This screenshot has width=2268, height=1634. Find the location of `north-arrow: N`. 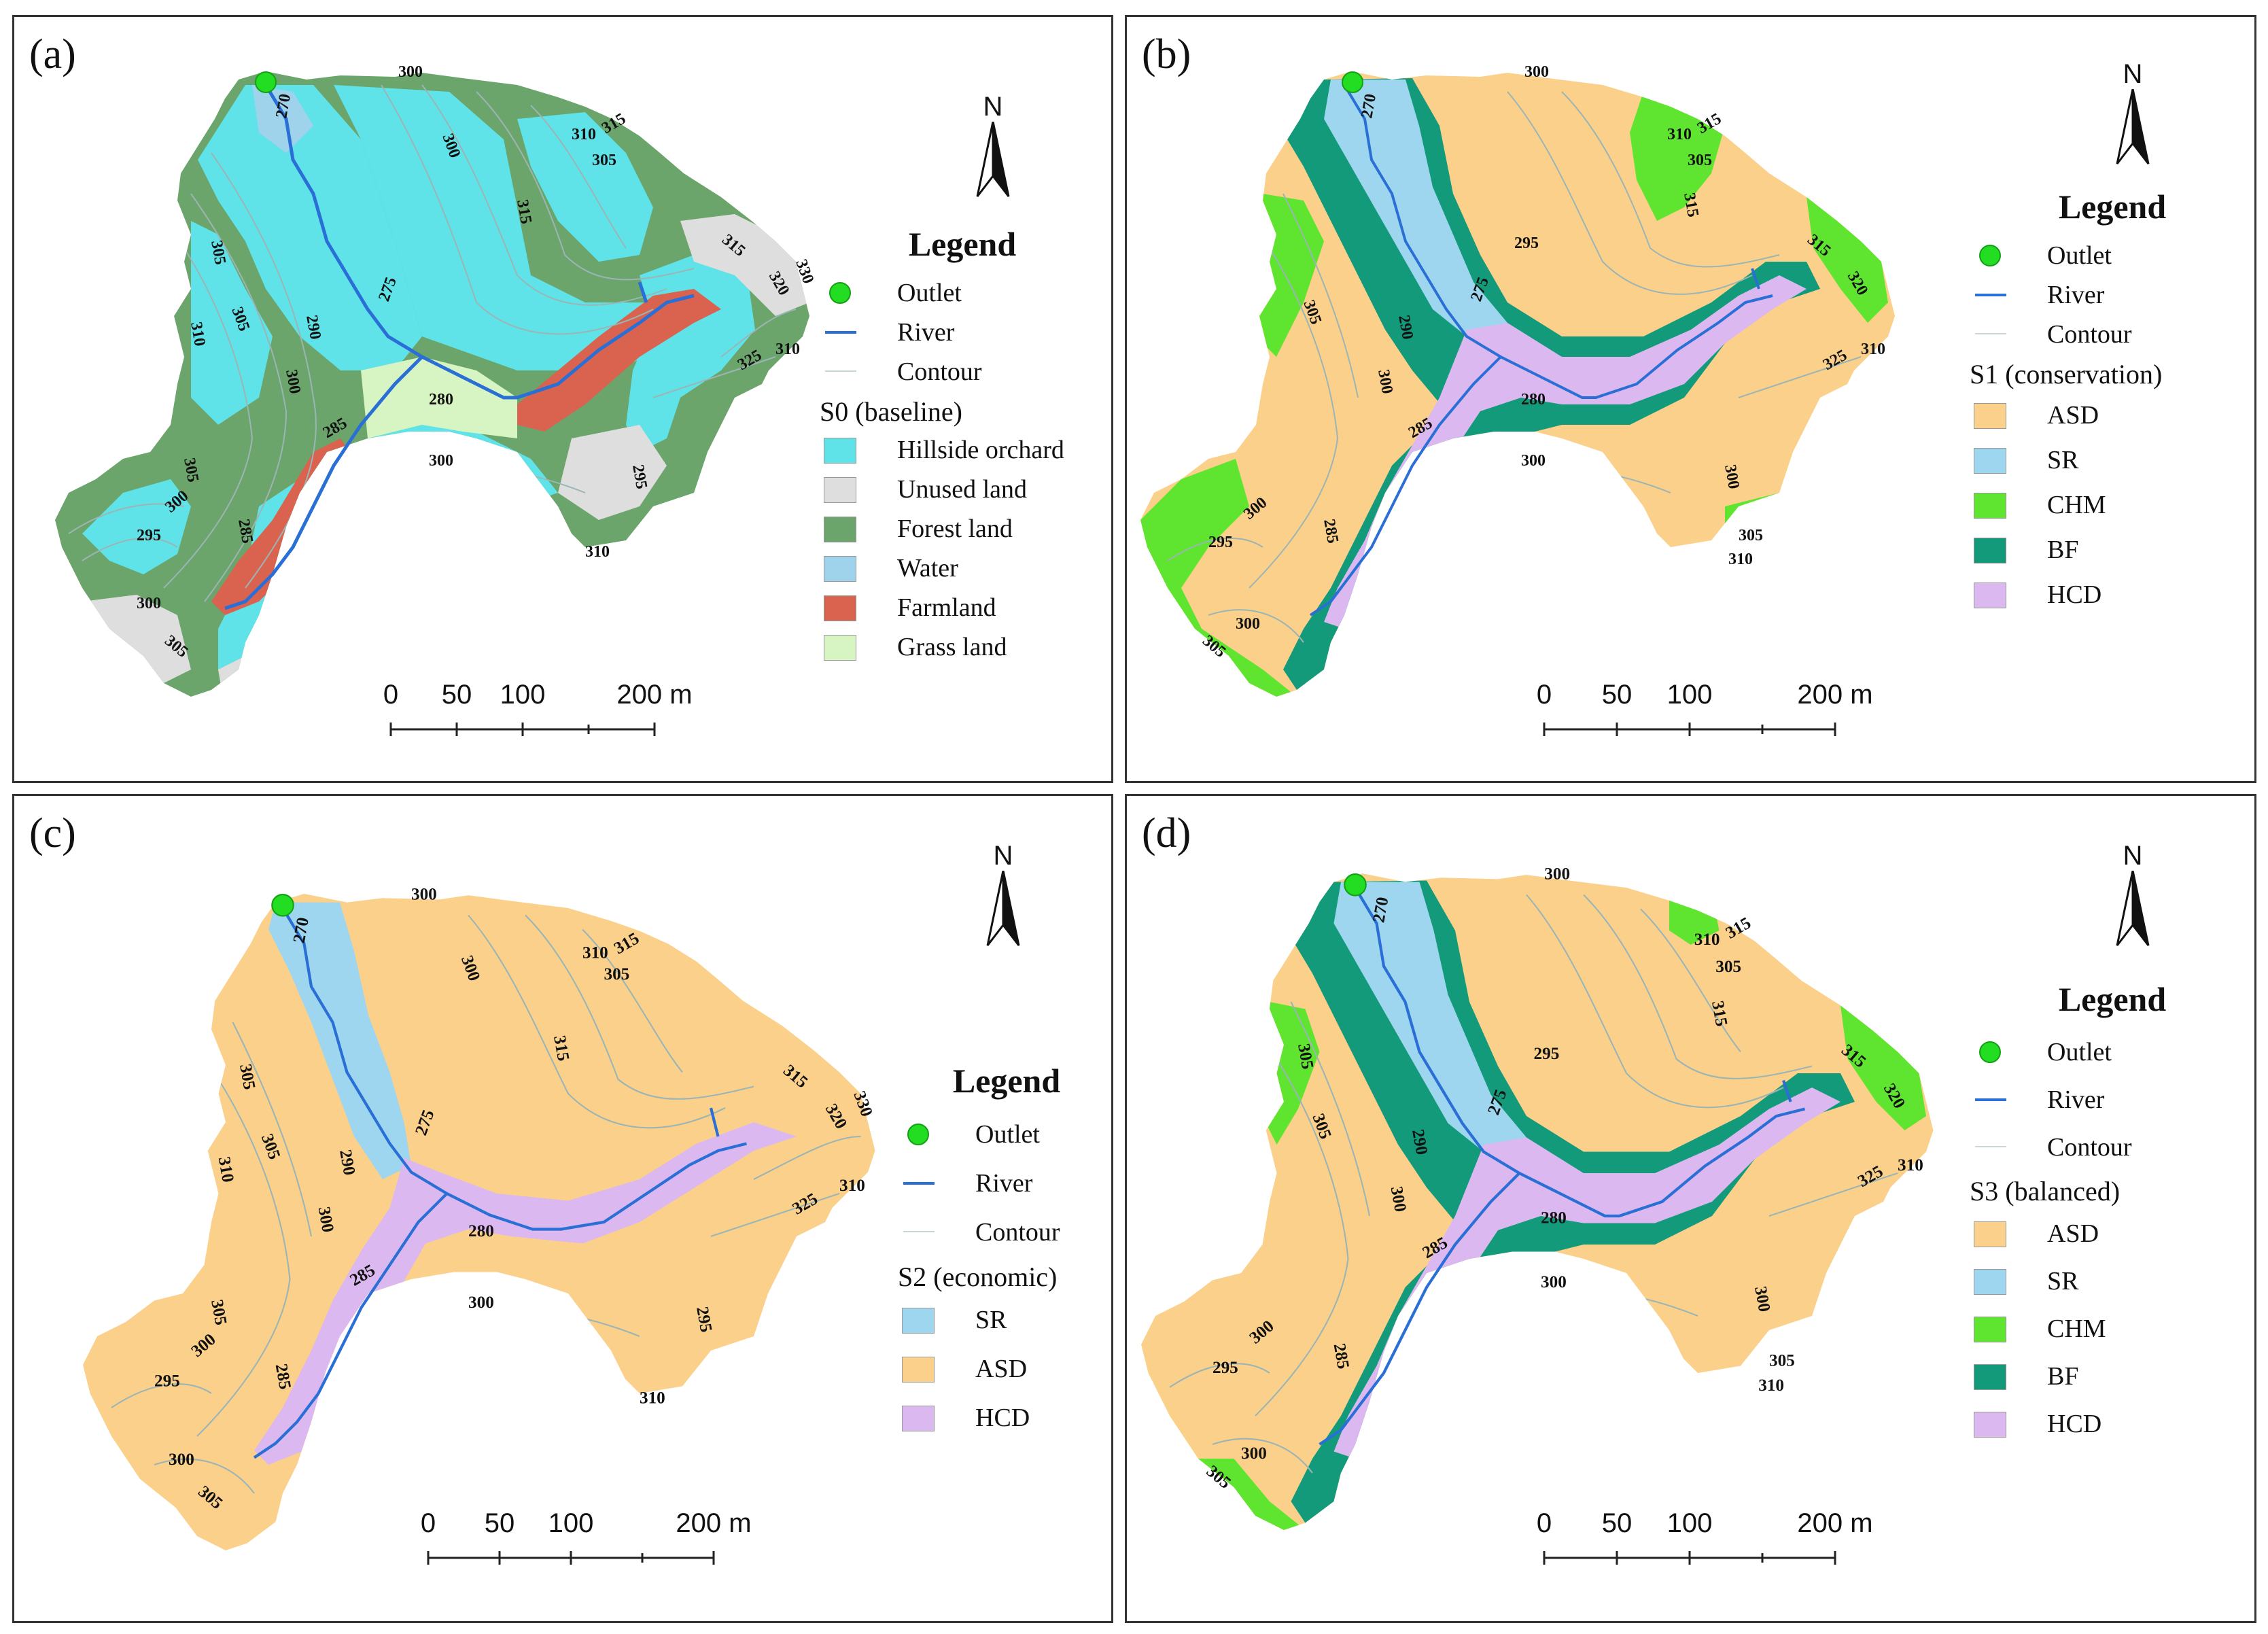

north-arrow: N is located at coordinates (1003, 898).